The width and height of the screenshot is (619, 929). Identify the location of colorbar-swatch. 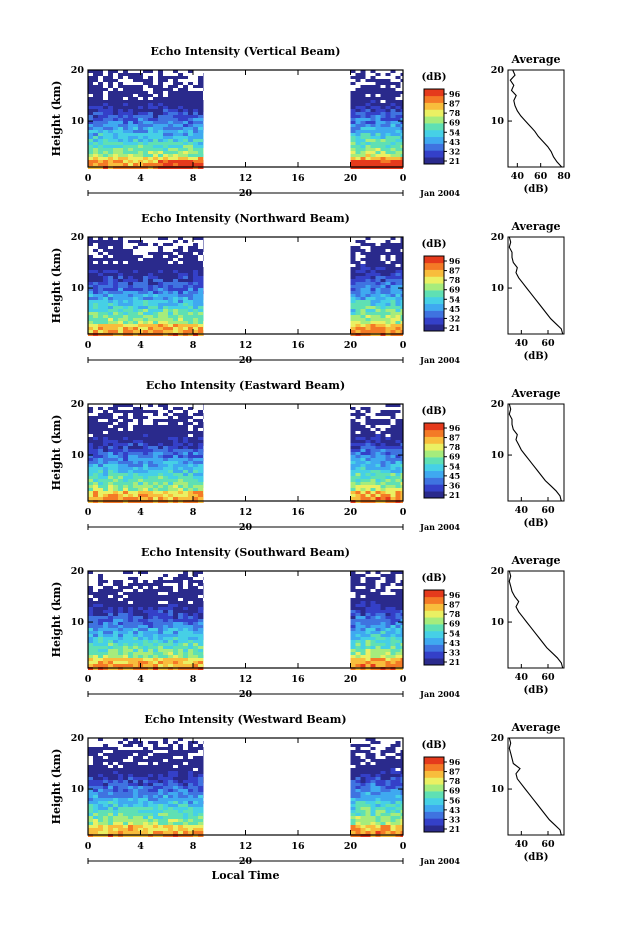
(434, 140).